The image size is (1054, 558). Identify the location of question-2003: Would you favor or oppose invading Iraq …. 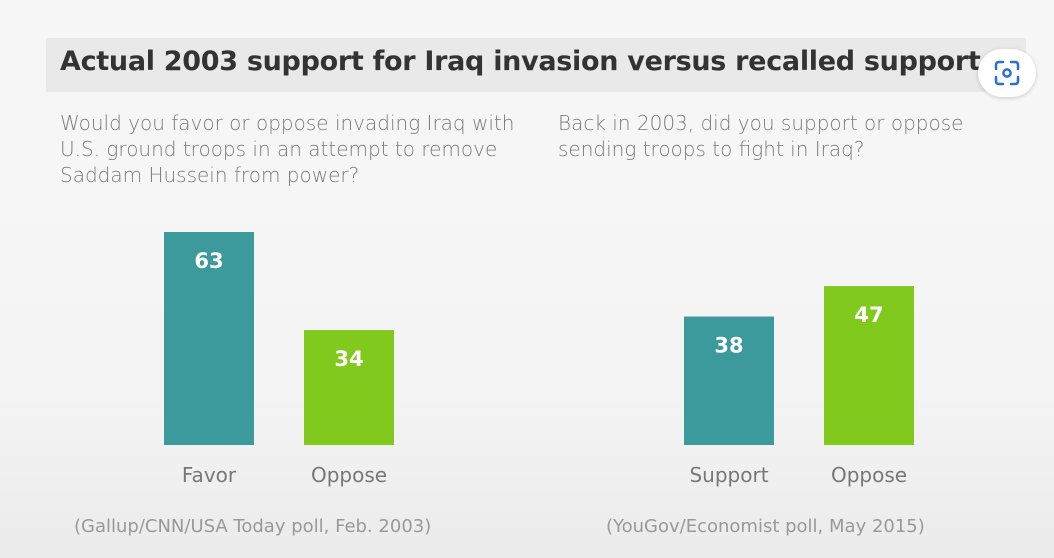
(287, 149).